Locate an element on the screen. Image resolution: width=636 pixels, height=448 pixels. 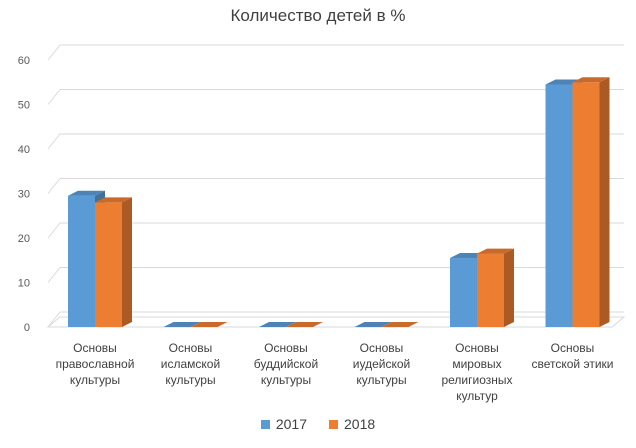
x-category-label-line: исламской is located at coordinates (190, 364).